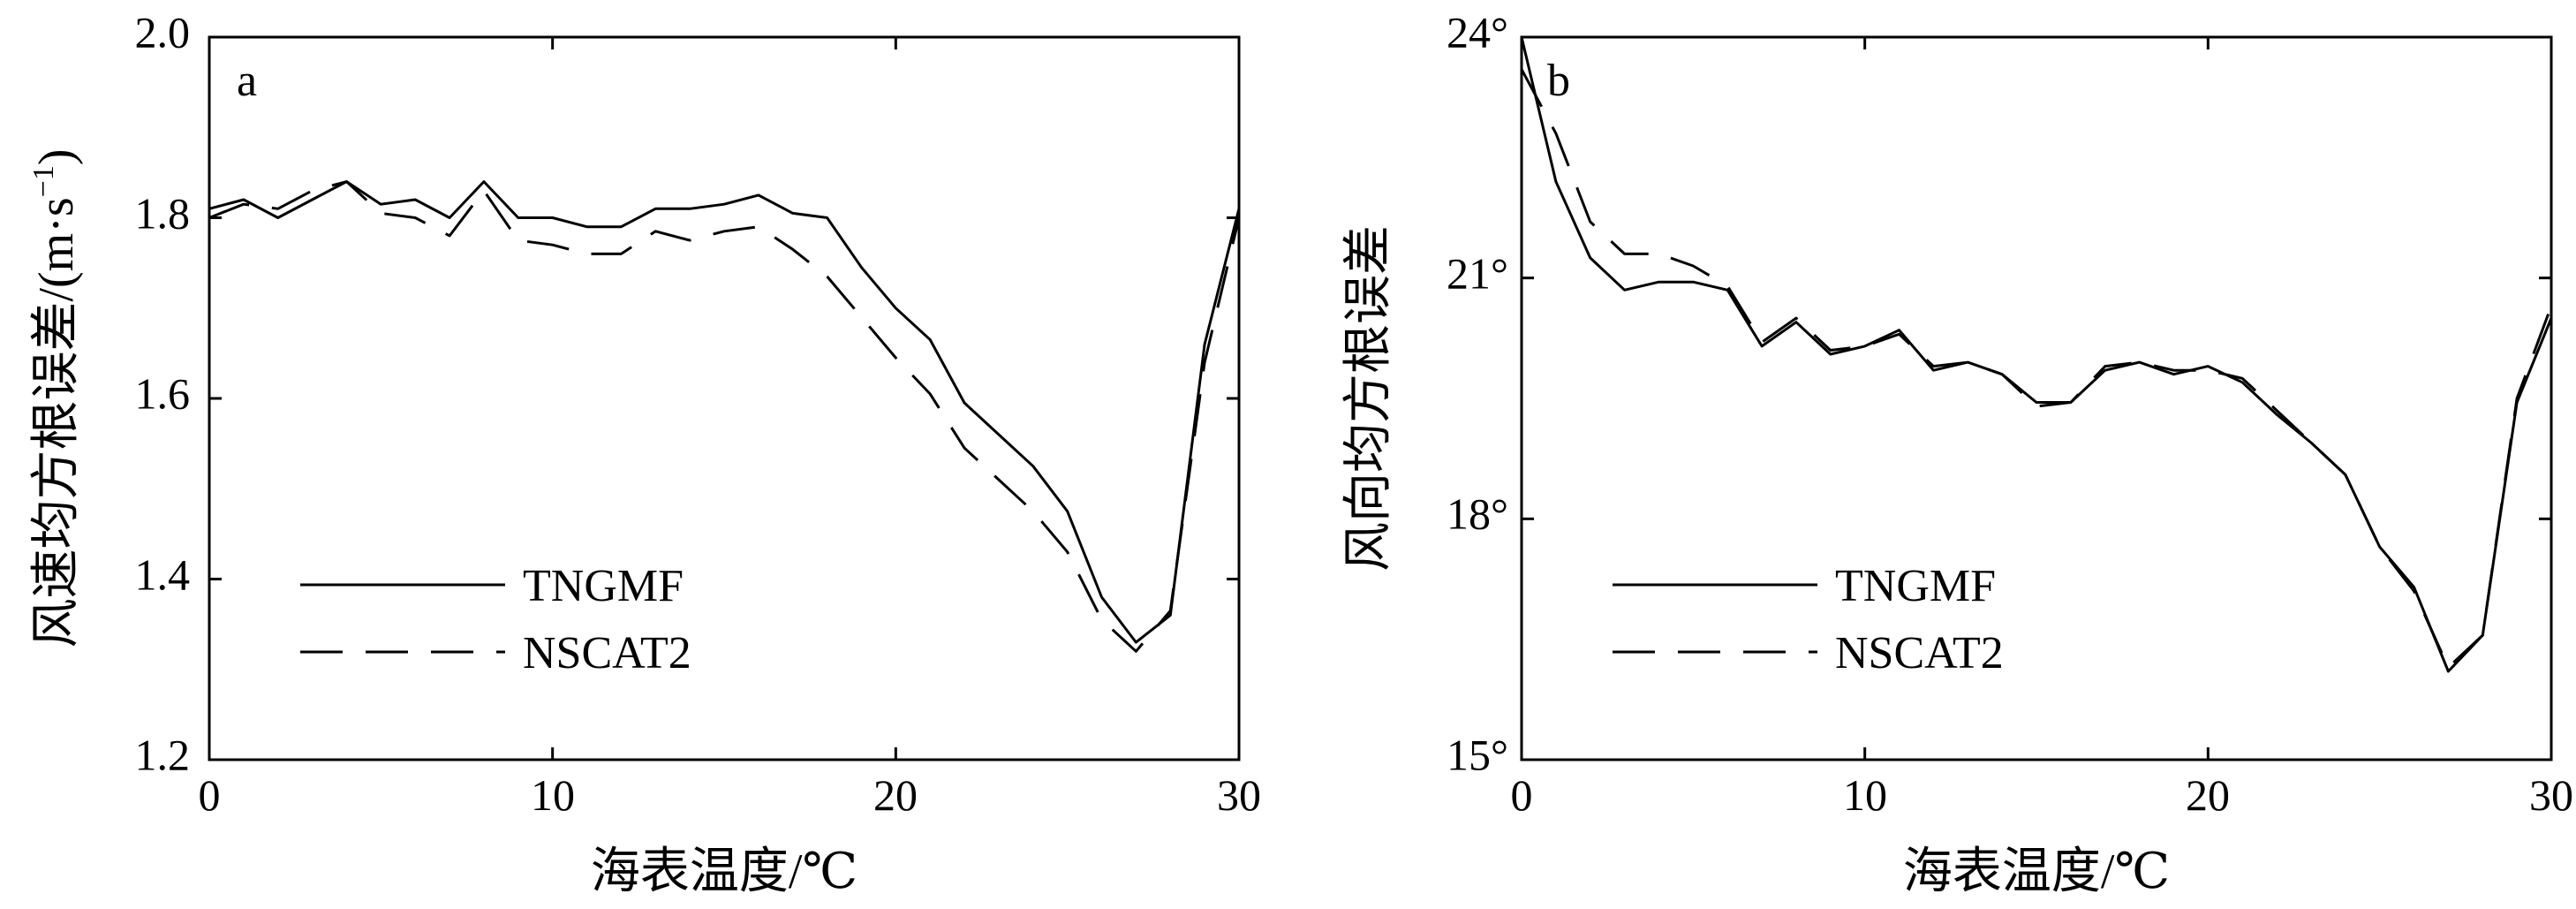 This screenshot has height=909, width=2576. Describe the element at coordinates (57, 156) in the screenshot. I see `y-axis-label-close: )` at that location.